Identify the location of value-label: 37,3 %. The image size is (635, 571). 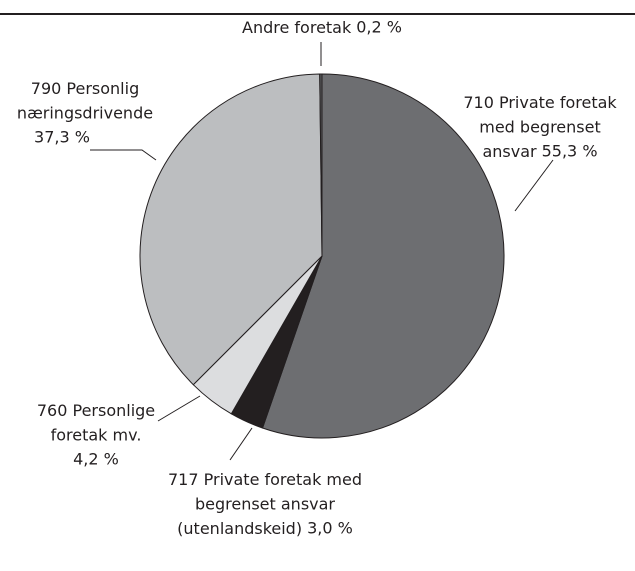
(62, 137).